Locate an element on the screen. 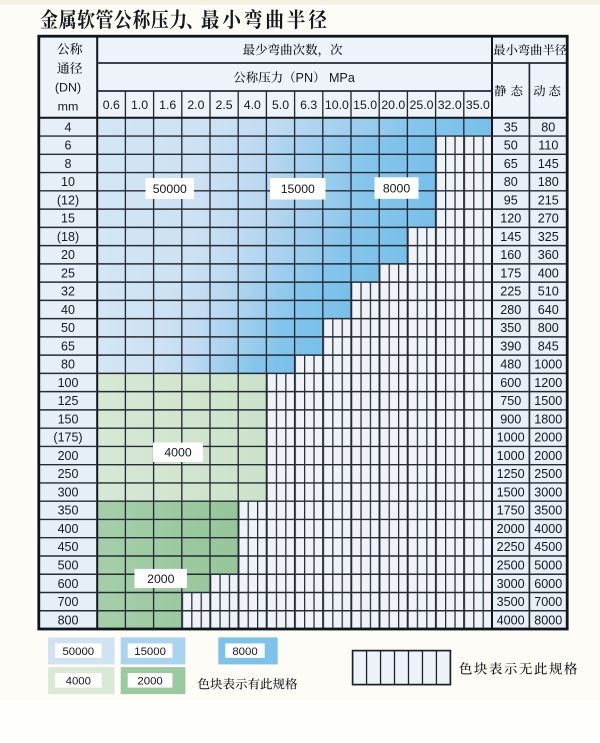  svg-text: 2.5 is located at coordinates (224, 105).